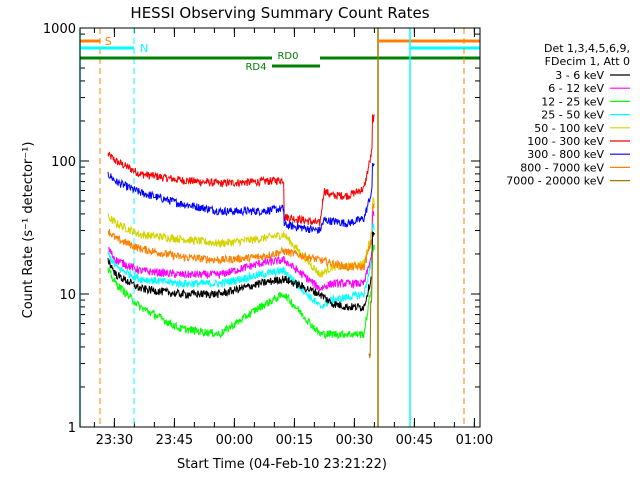 This screenshot has width=640, height=480. What do you see at coordinates (72, 428) in the screenshot?
I see `y-tick-label: 1` at bounding box center [72, 428].